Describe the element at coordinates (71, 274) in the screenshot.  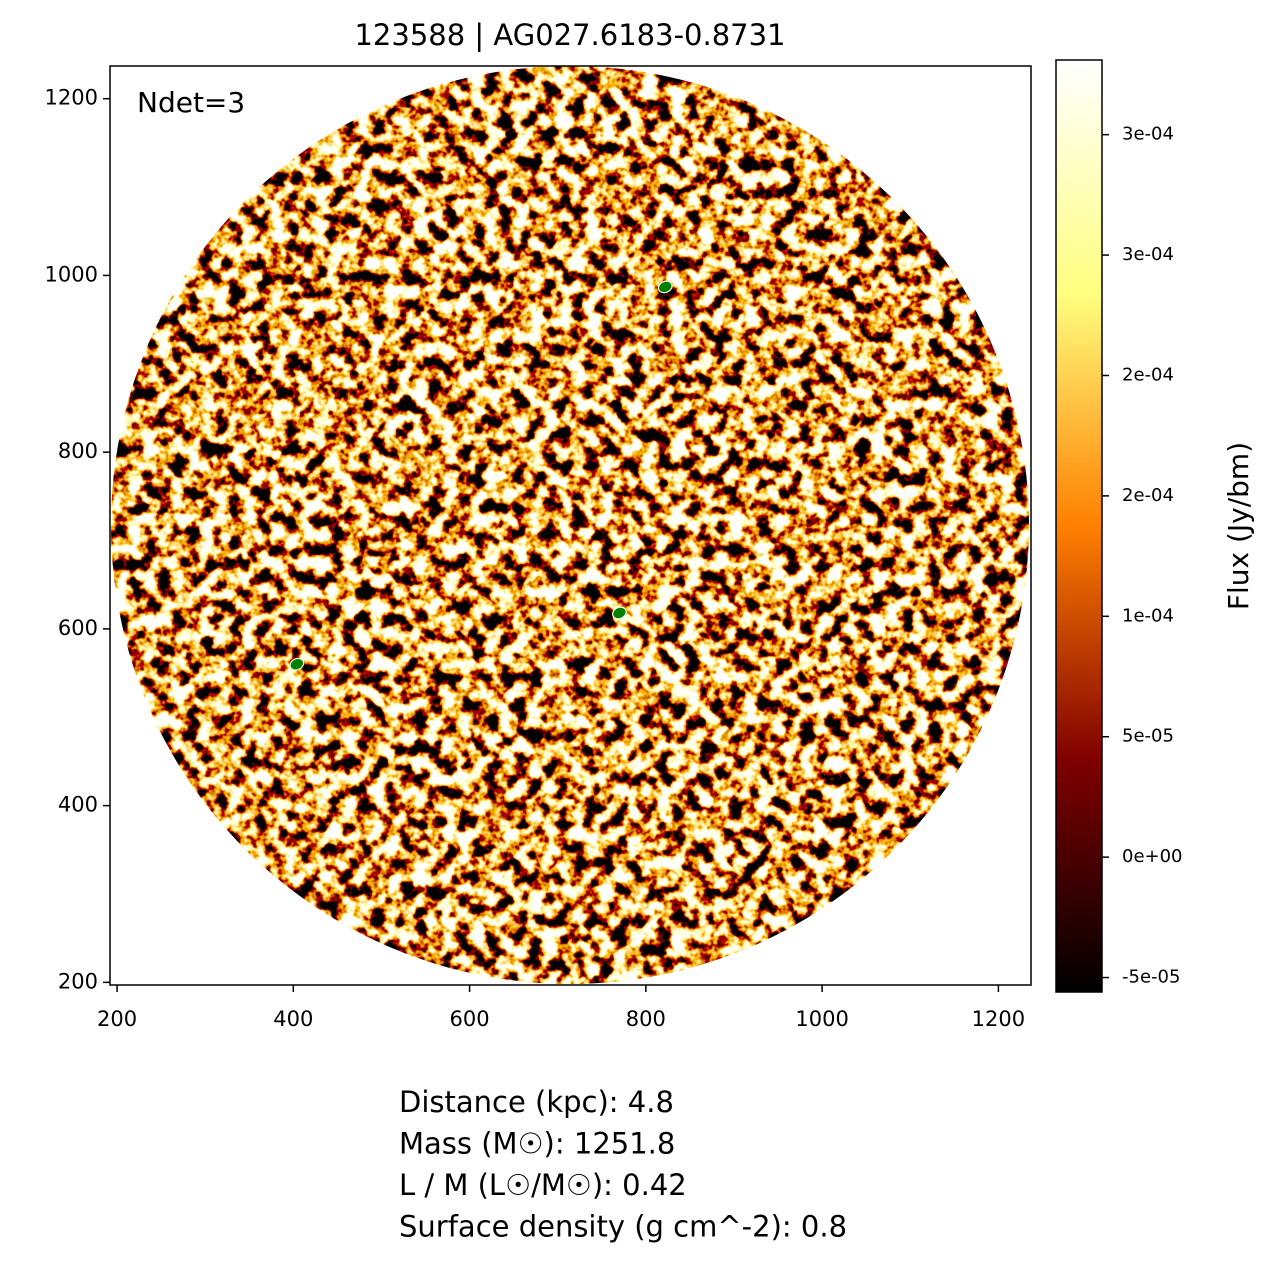
I see `y-tick-label: 1000` at that location.